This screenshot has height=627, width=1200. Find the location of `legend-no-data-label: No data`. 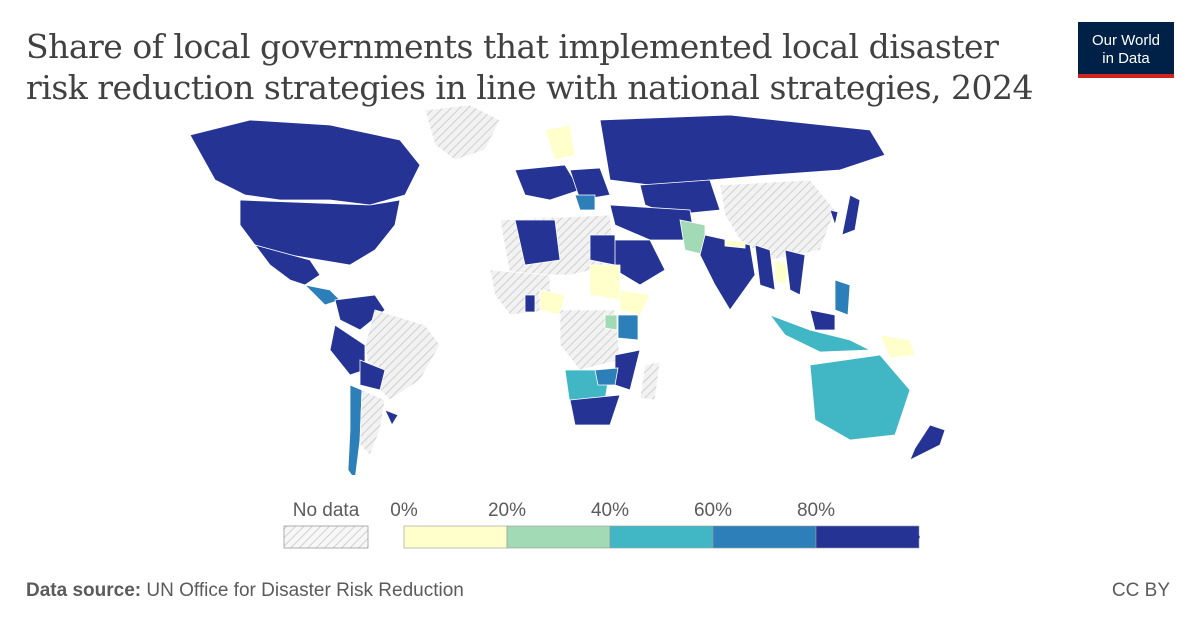

legend-no-data-label: No data is located at coordinates (326, 510).